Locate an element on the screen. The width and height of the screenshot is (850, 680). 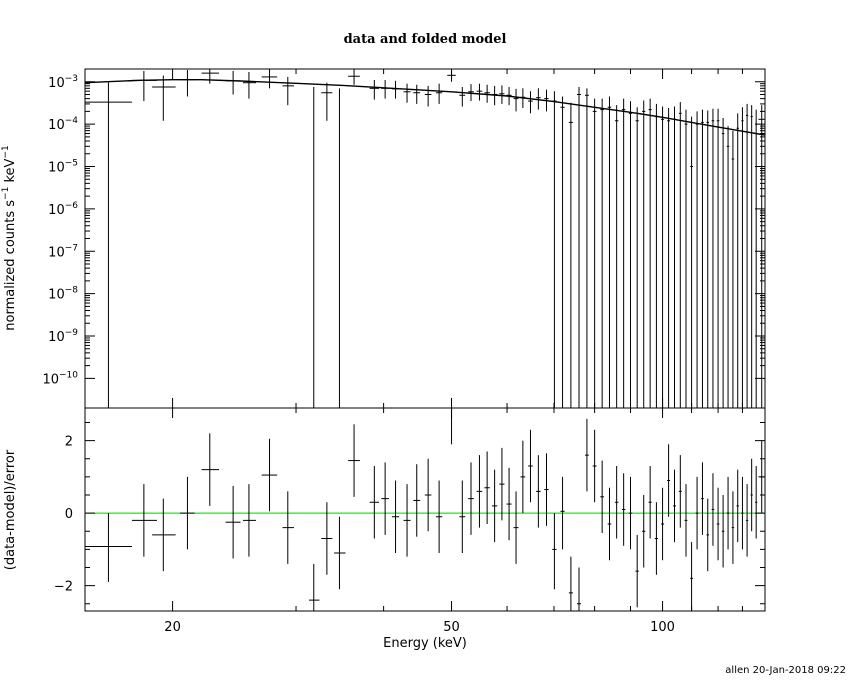
ylabel-mid: keV is located at coordinates (10, 172).